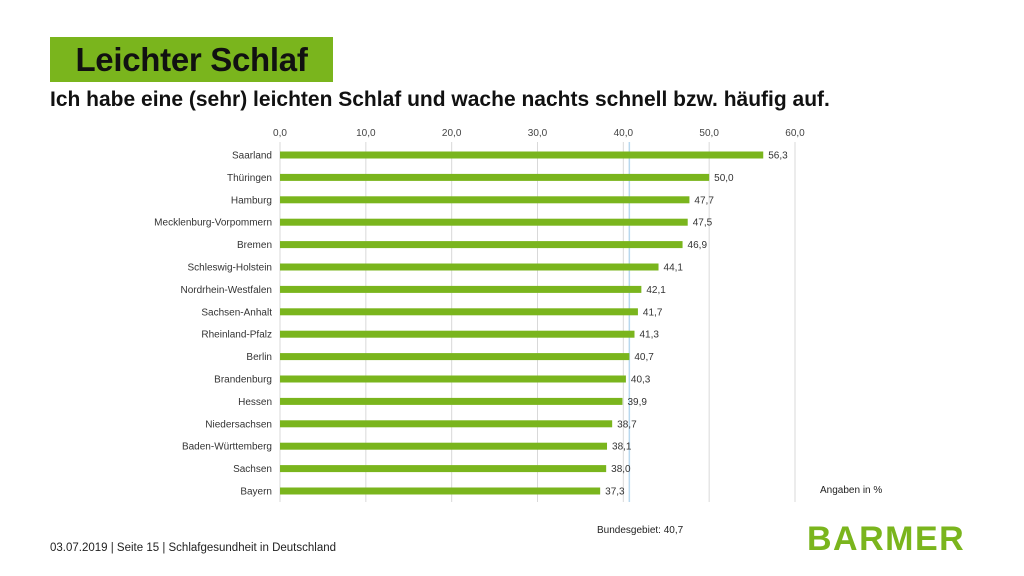 This screenshot has width=1024, height=576. I want to click on page-title: Leichter Schlaf, so click(191, 59).